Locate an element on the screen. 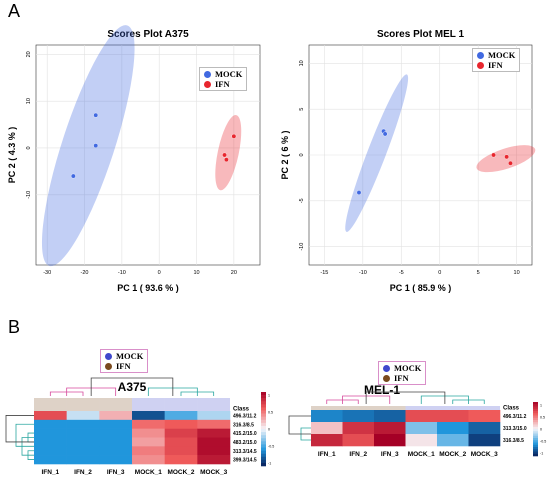  x-tick-label: -30 is located at coordinates (47, 273).